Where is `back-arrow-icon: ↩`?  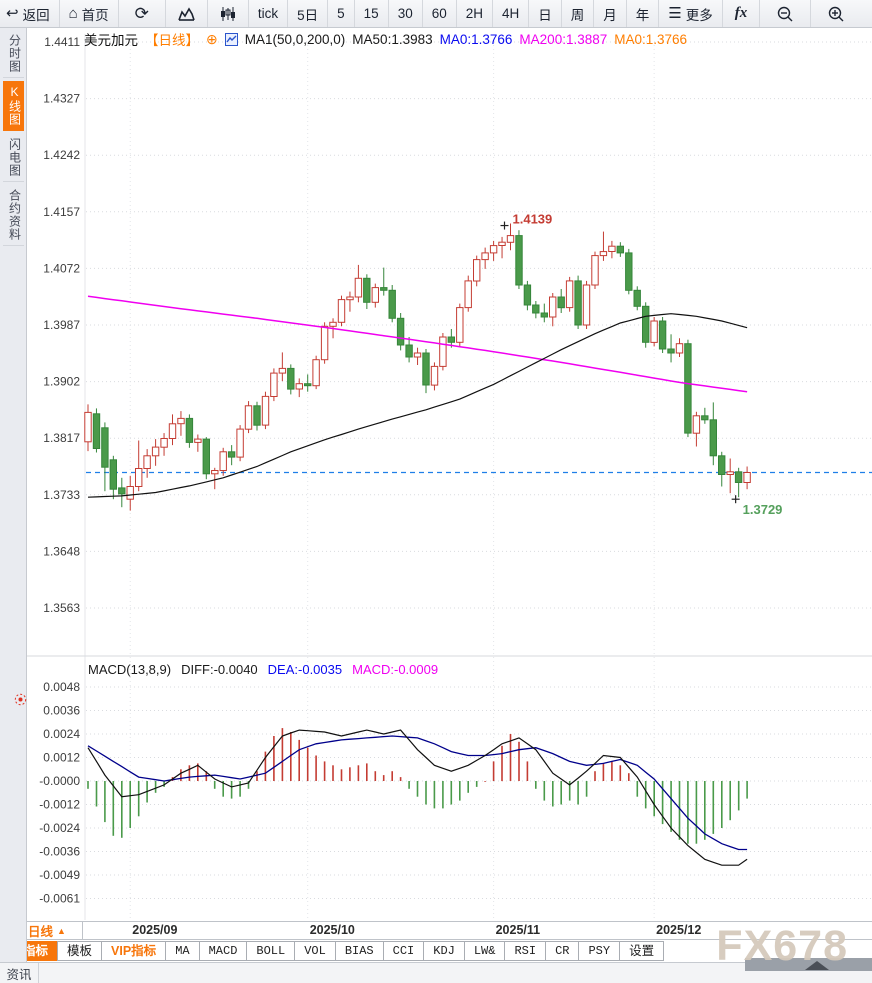 back-arrow-icon: ↩ is located at coordinates (12, 13).